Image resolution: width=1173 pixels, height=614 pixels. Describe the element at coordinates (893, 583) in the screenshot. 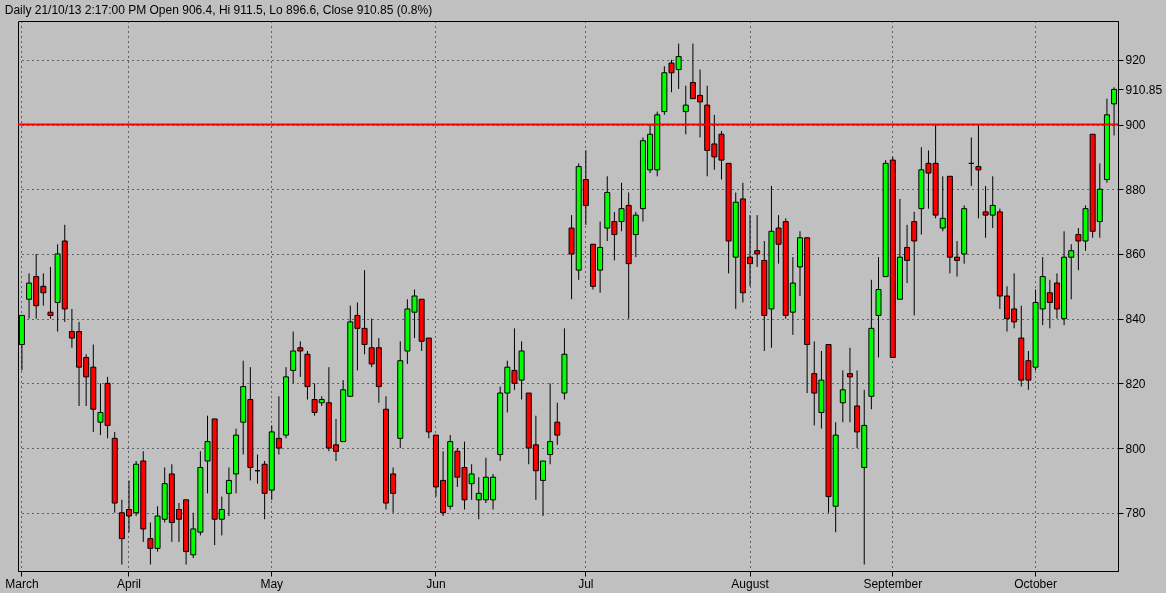

I see `x-tick-label: September` at that location.